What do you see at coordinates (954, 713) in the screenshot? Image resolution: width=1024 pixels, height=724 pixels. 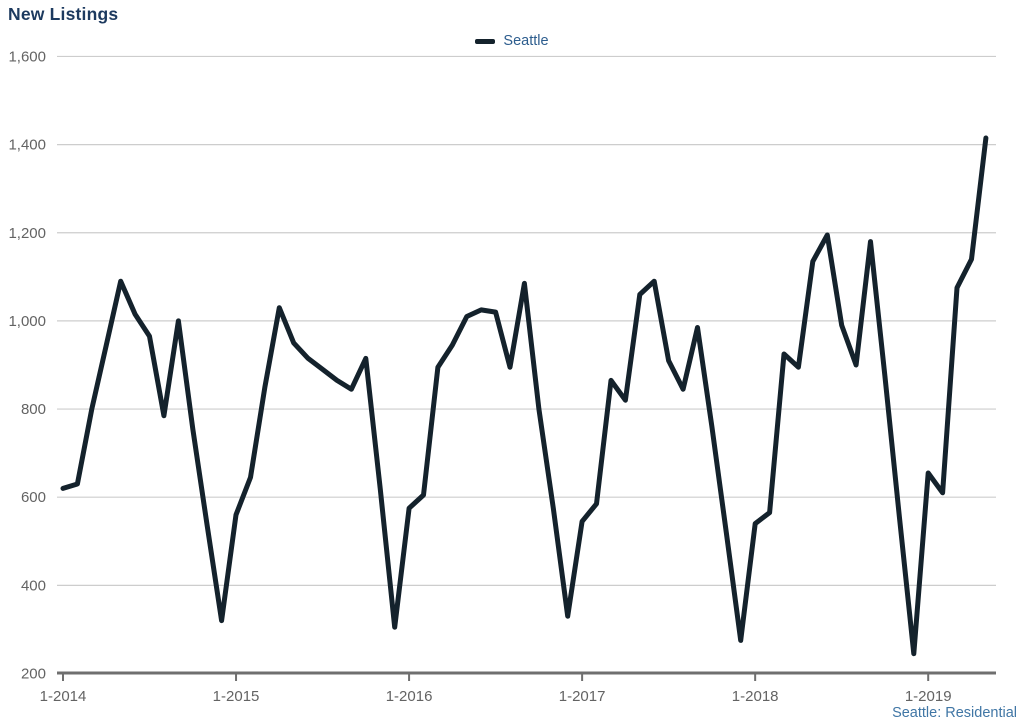 I see `chart-source-label: Seattle: Residential` at bounding box center [954, 713].